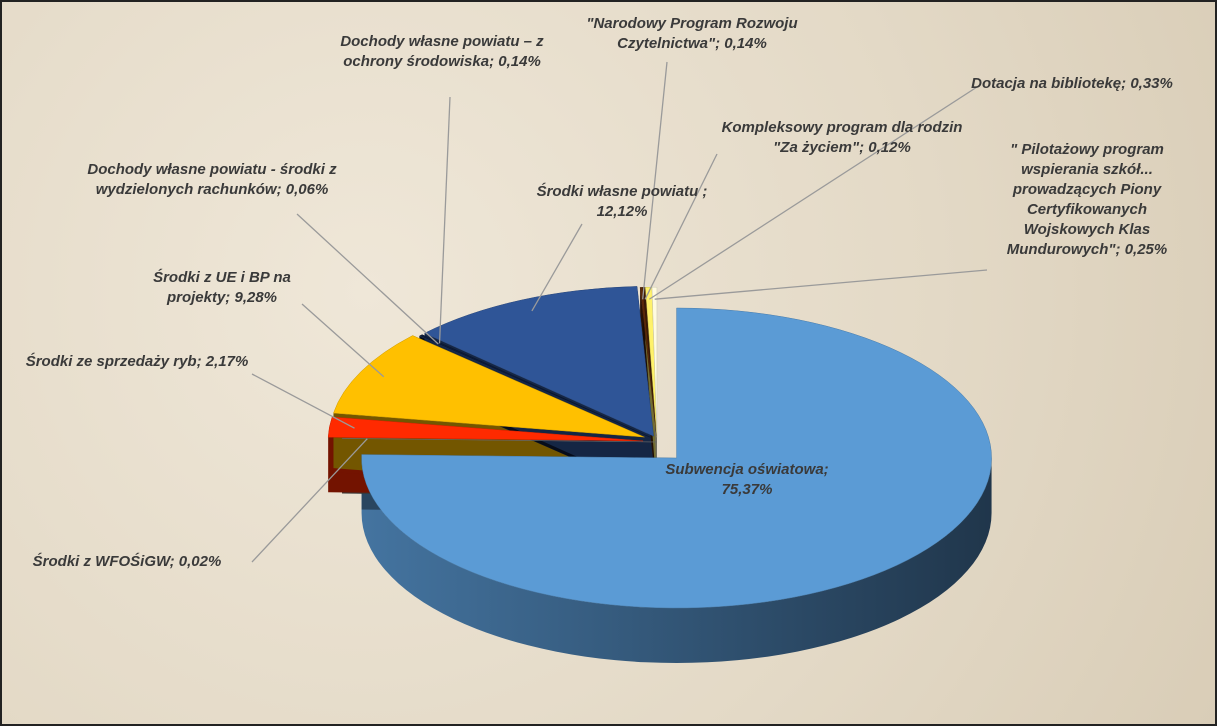  I want to click on category-label: Środki własne powiatu ;, so click(622, 191).